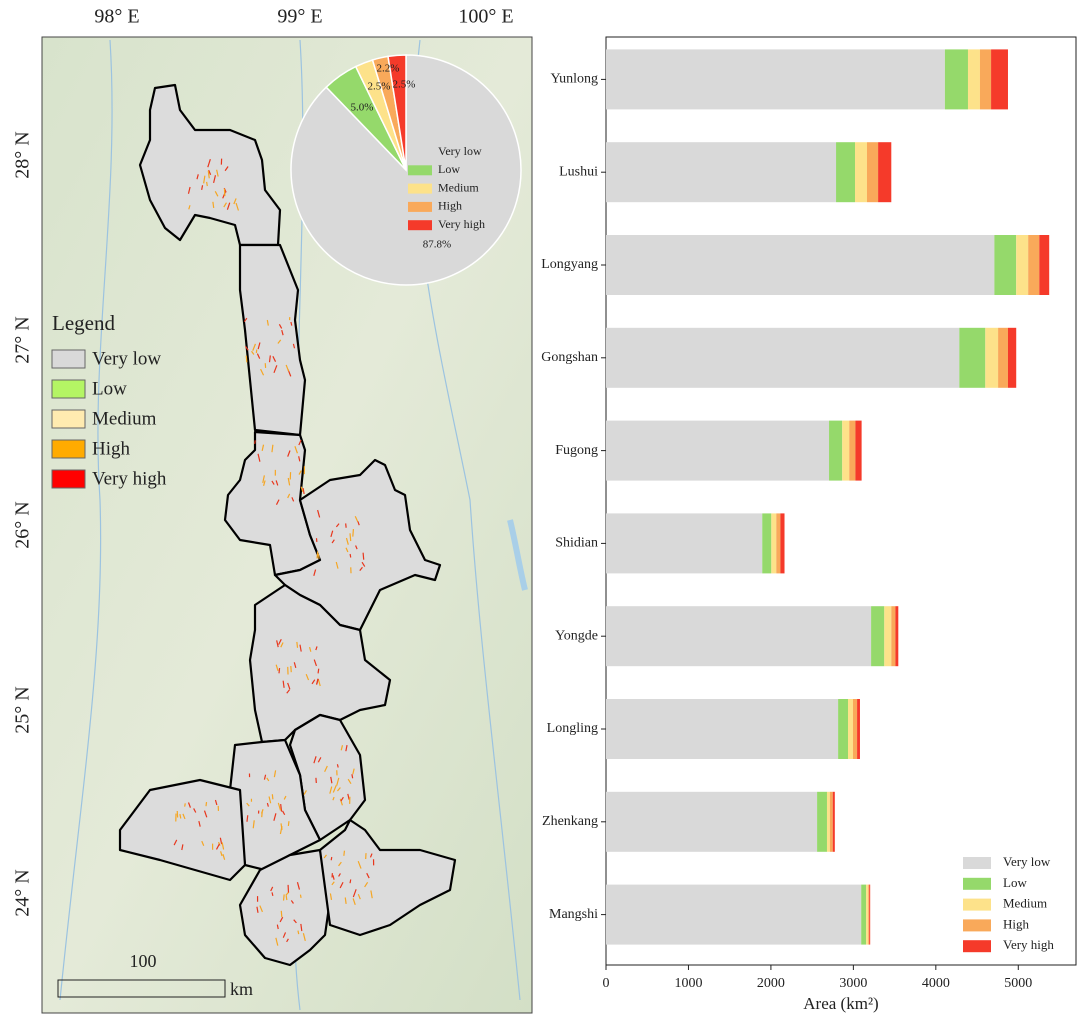 The image size is (1083, 1027). Describe the element at coordinates (460, 151) in the screenshot. I see `pie-legend-label: Very low` at that location.